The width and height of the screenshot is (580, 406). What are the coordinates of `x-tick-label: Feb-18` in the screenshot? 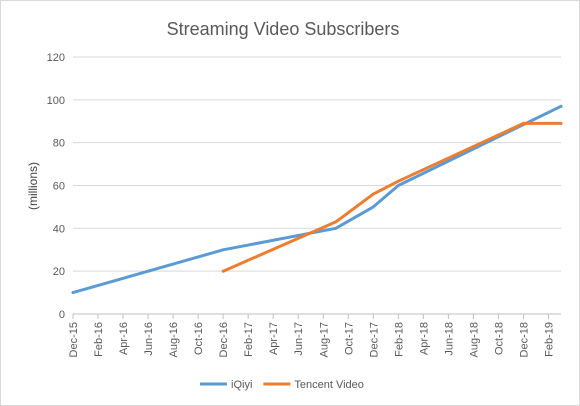 It's located at (399, 339).